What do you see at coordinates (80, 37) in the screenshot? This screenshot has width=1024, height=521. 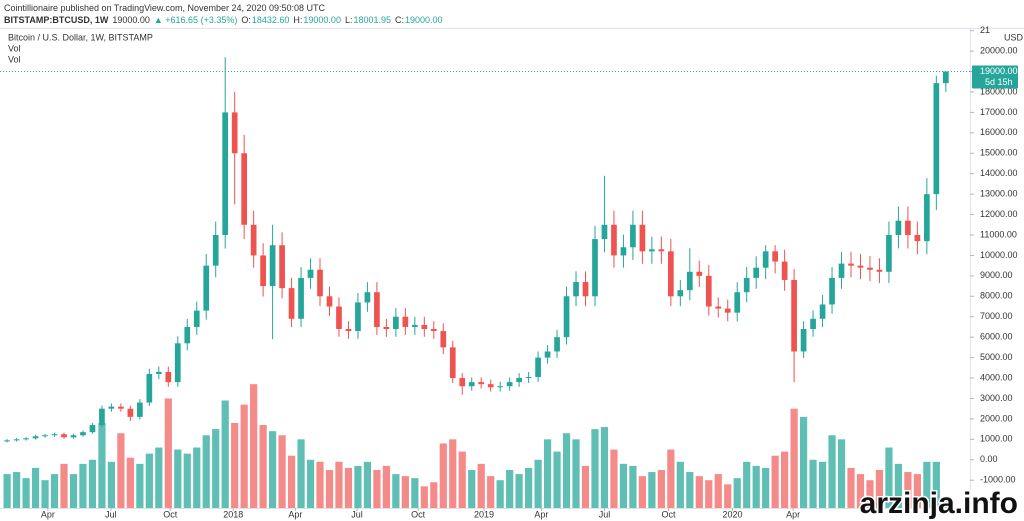 I see `chart-title: Bitcoin / U.S. Dollar, 1W, BITSTAMP` at bounding box center [80, 37].